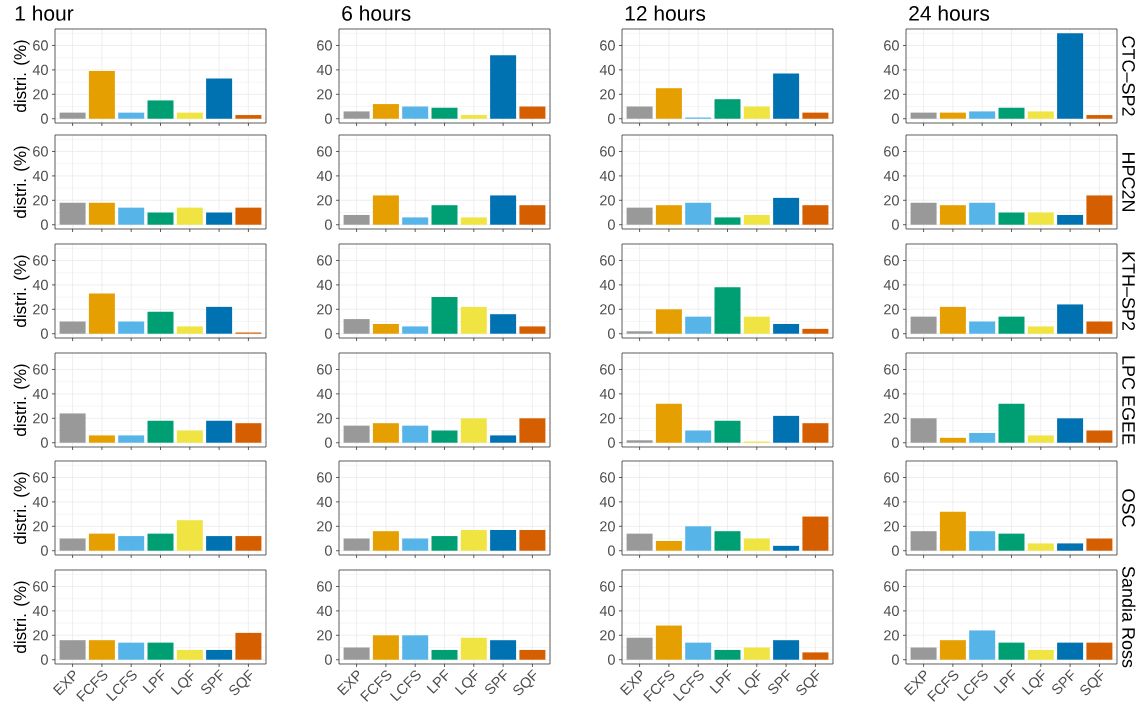  Describe the element at coordinates (1128, 508) in the screenshot. I see `y2-axis-title: OSC` at that location.